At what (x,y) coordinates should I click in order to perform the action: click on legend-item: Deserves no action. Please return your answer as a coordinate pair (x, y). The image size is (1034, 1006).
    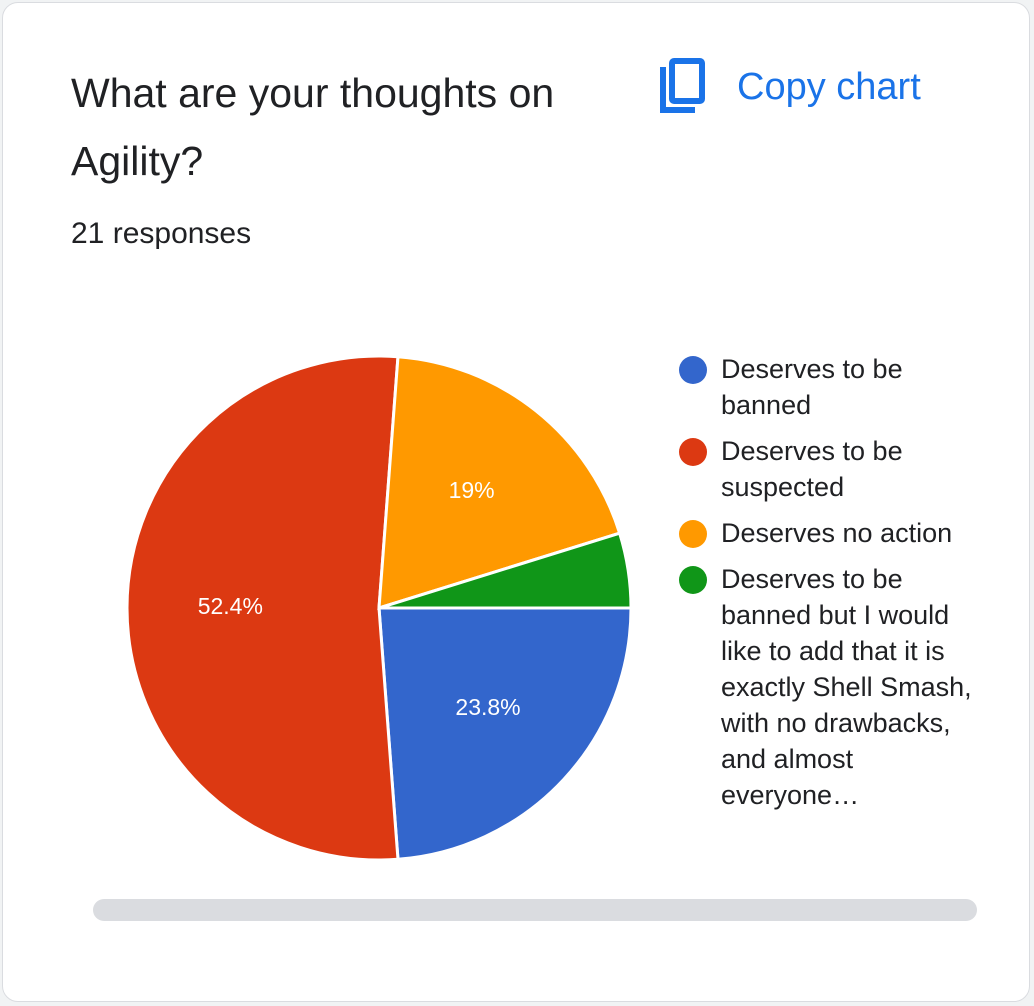
    Looking at the image, I should click on (829, 533).